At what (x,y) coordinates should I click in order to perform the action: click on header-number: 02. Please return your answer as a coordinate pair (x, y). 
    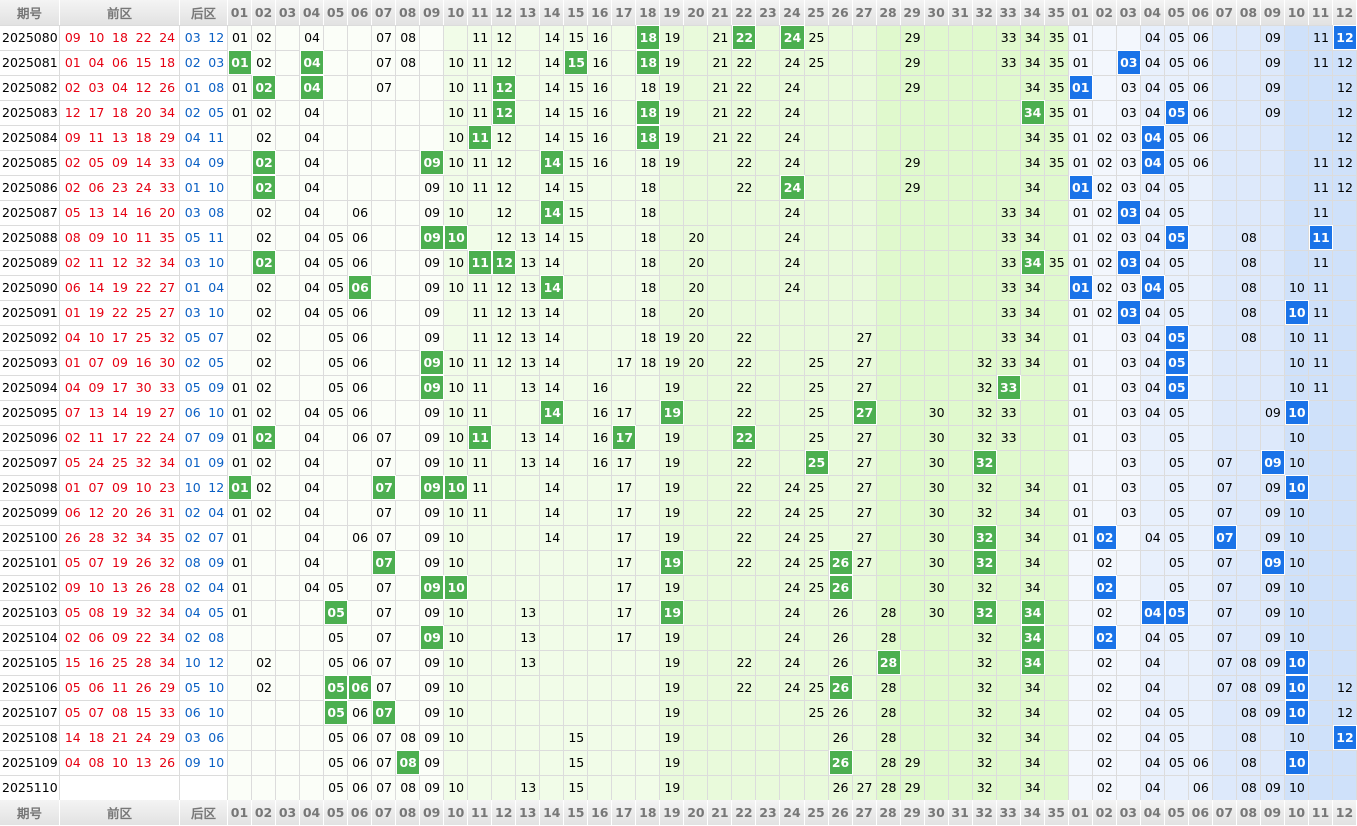
    Looking at the image, I should click on (1104, 12).